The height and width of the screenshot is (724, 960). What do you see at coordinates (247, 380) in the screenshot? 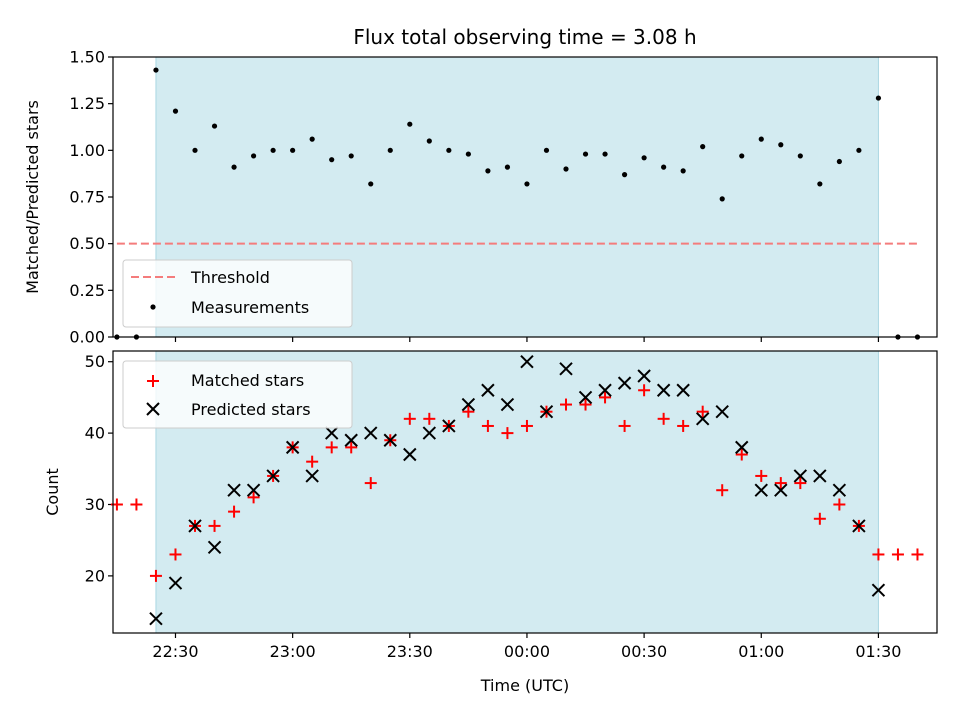
I see `matched-stars-legend-label: Matched stars` at bounding box center [247, 380].